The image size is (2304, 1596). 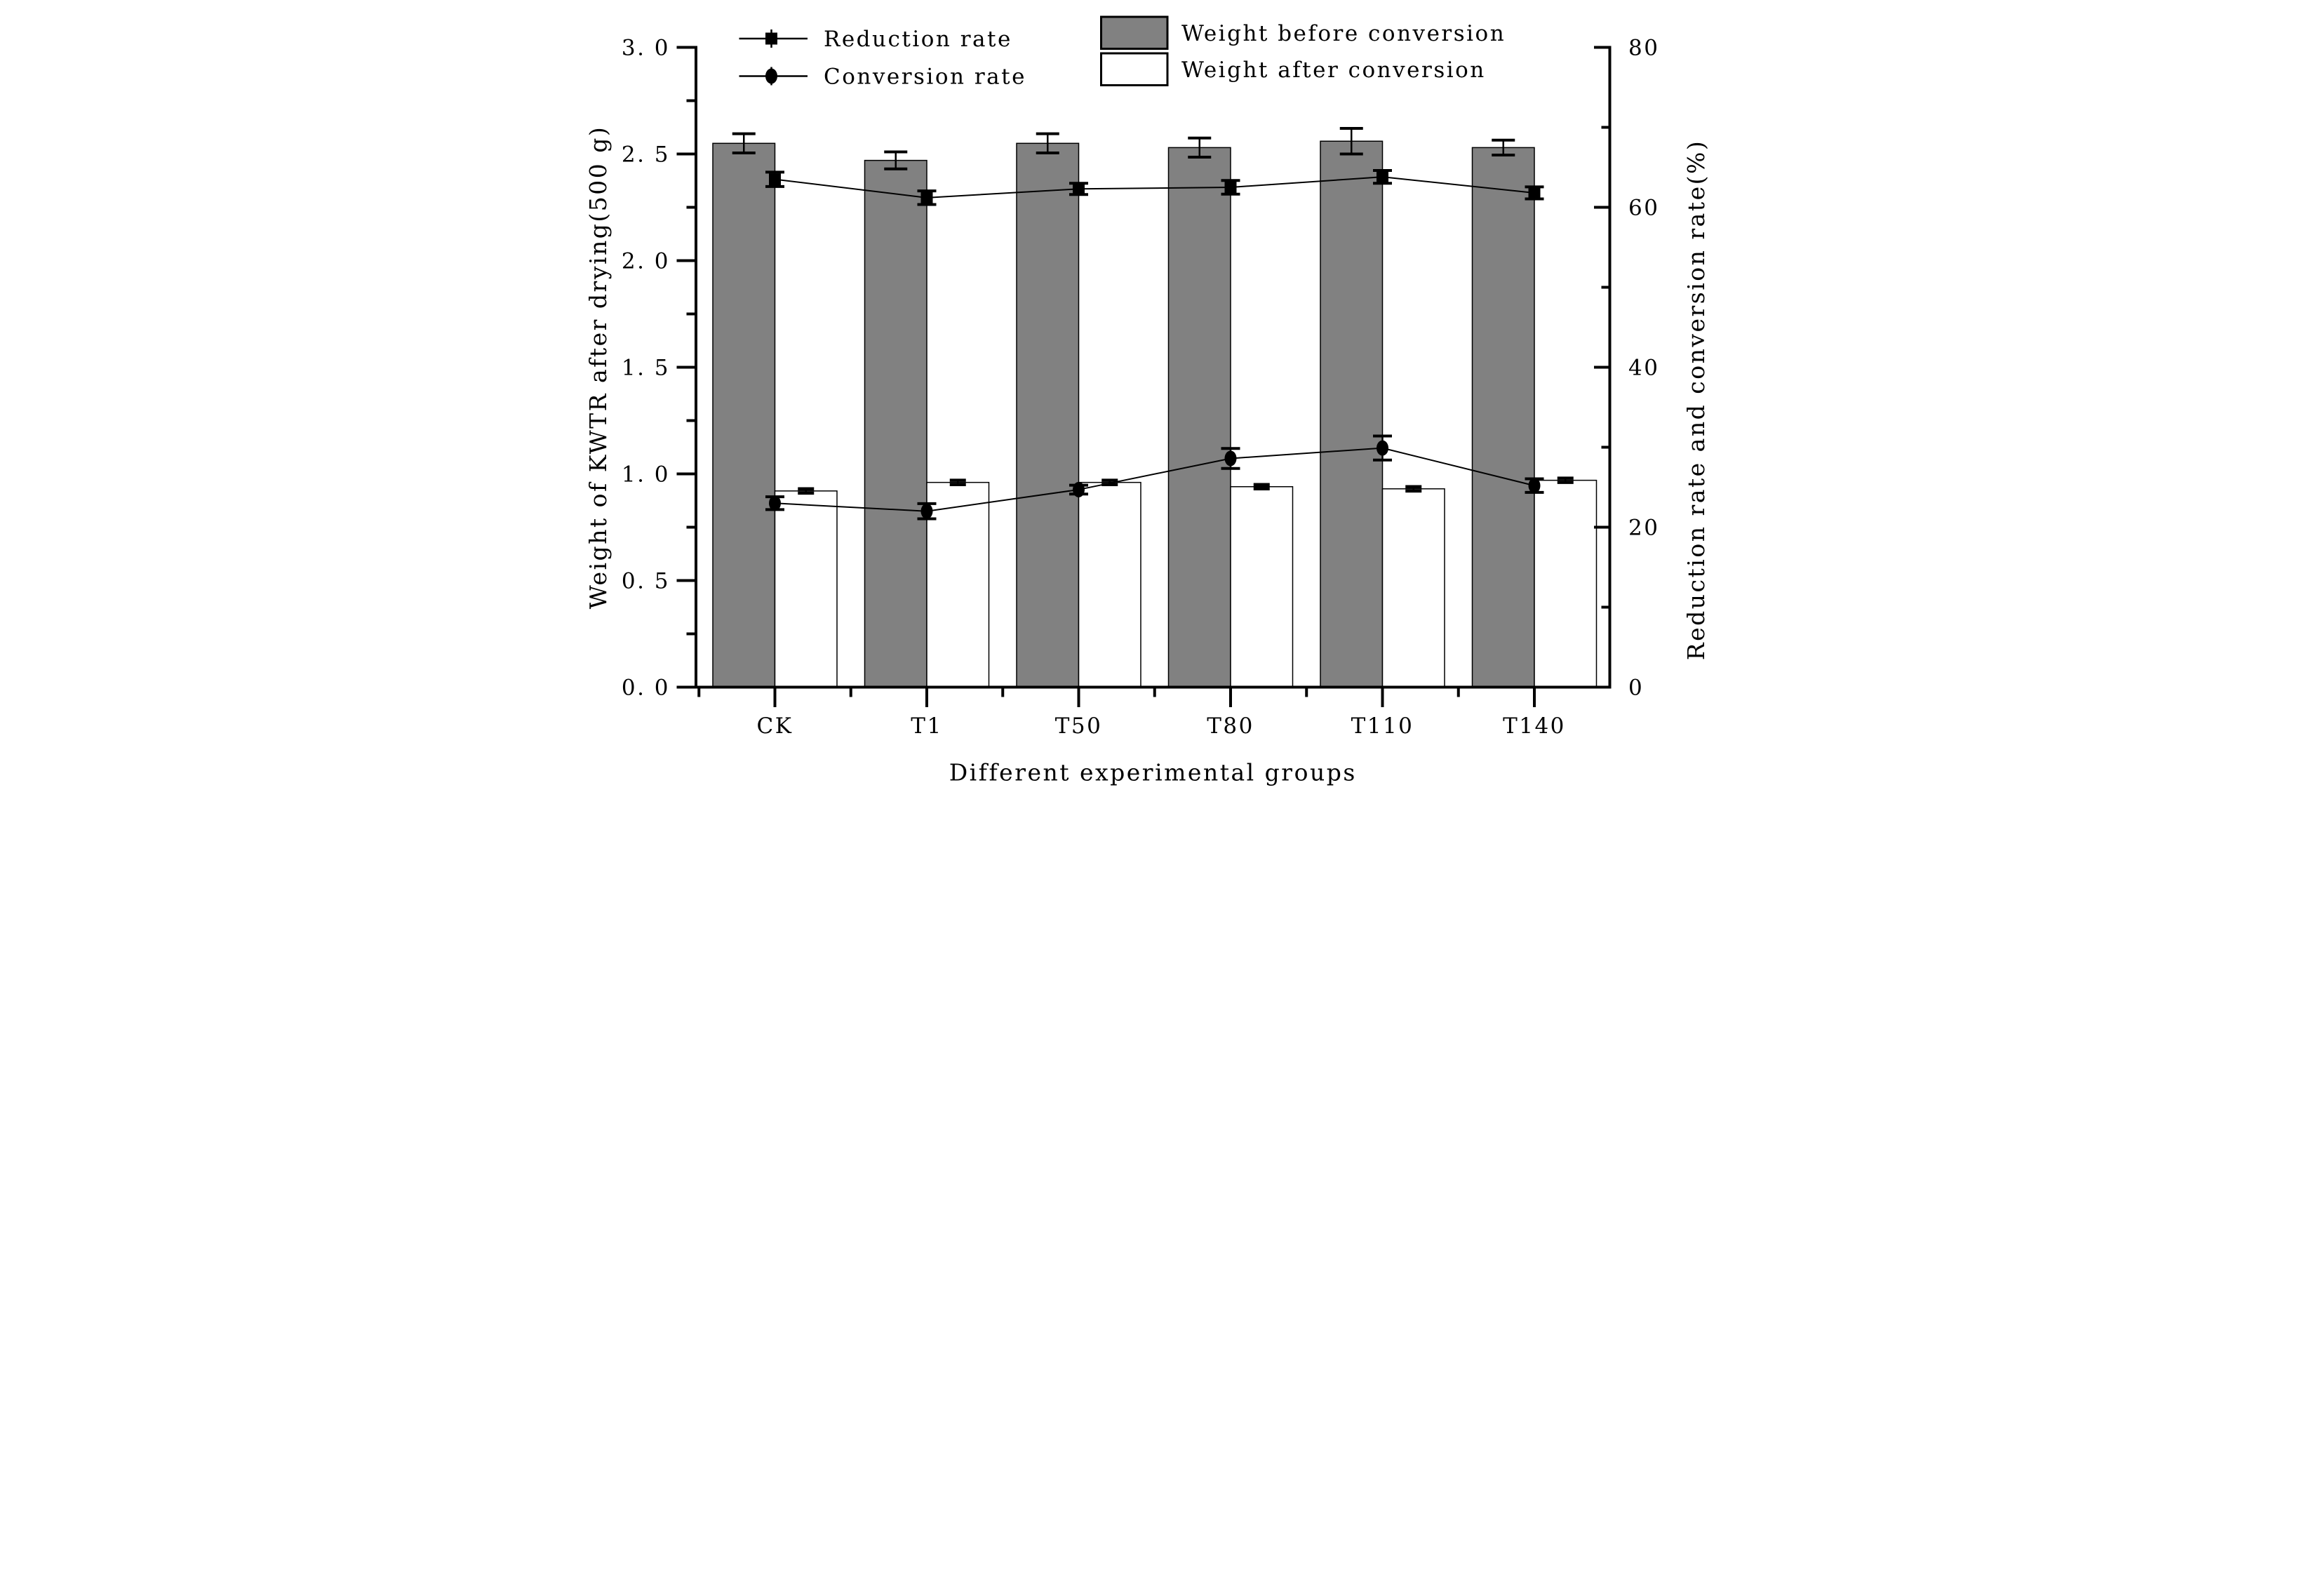 What do you see at coordinates (771, 39) in the screenshot?
I see `legend-square-marker-icon` at bounding box center [771, 39].